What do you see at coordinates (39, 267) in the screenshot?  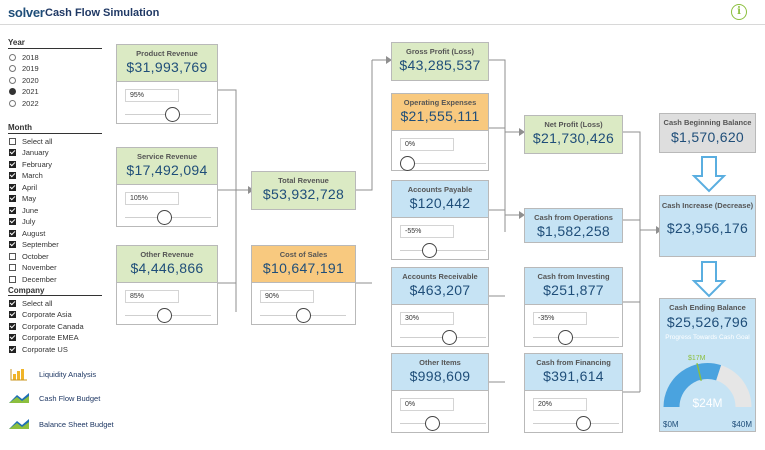 I see `option-label: November` at bounding box center [39, 267].